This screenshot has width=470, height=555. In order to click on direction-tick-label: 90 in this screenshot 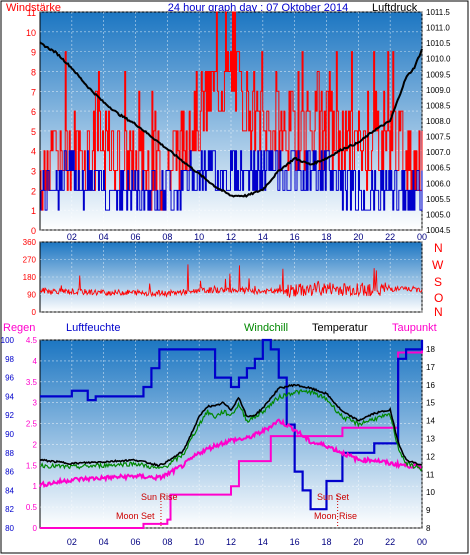, I will do `click(31, 295)`.